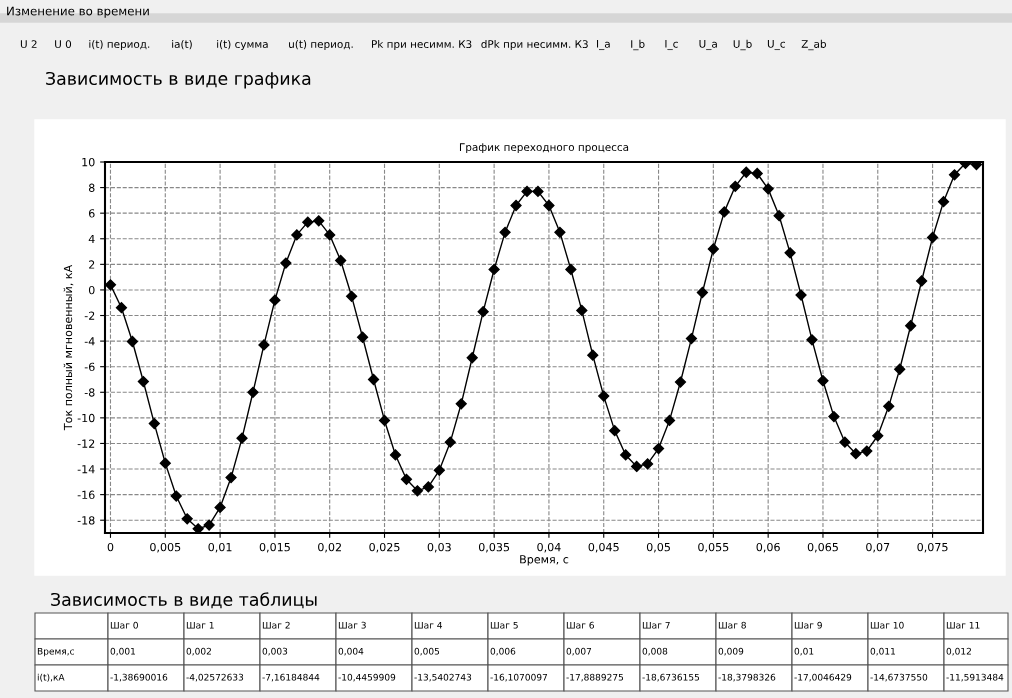 The height and width of the screenshot is (698, 1012). I want to click on text: -16,1070097, so click(519, 677).